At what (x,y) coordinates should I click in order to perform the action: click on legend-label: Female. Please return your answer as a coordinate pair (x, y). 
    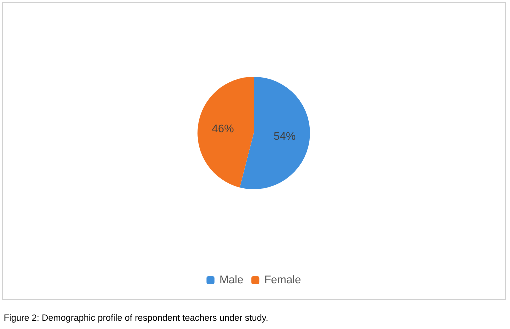
    Looking at the image, I should click on (283, 280).